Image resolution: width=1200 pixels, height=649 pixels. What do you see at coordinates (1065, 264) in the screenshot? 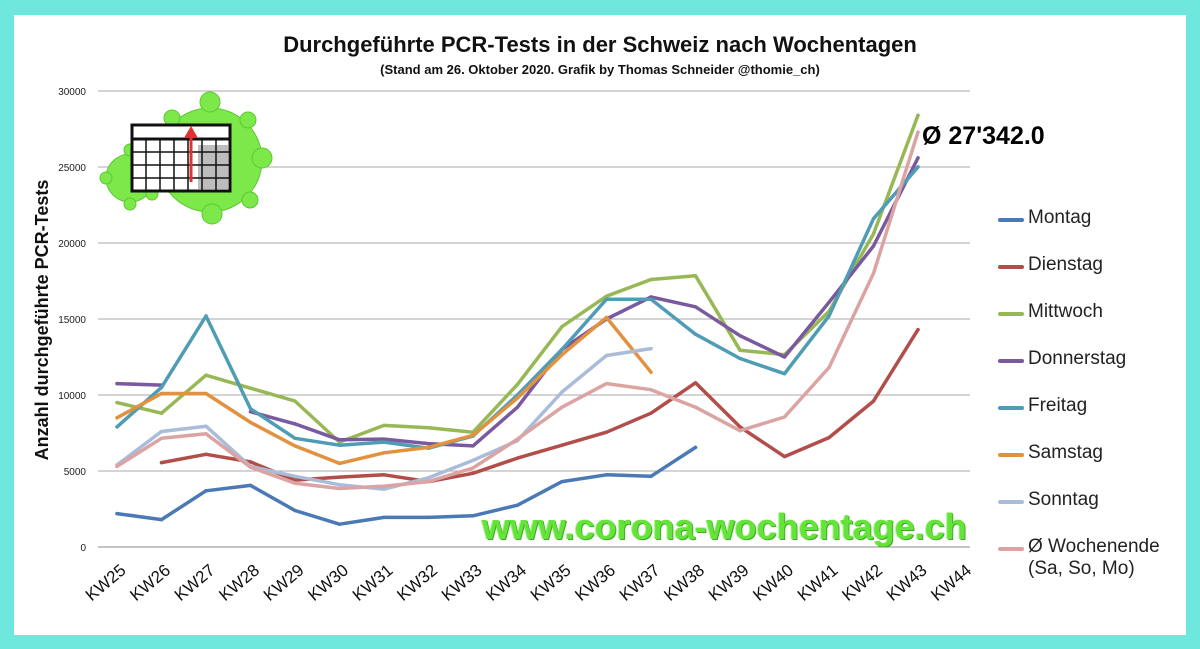
I see `legend-label: Dienstag` at bounding box center [1065, 264].